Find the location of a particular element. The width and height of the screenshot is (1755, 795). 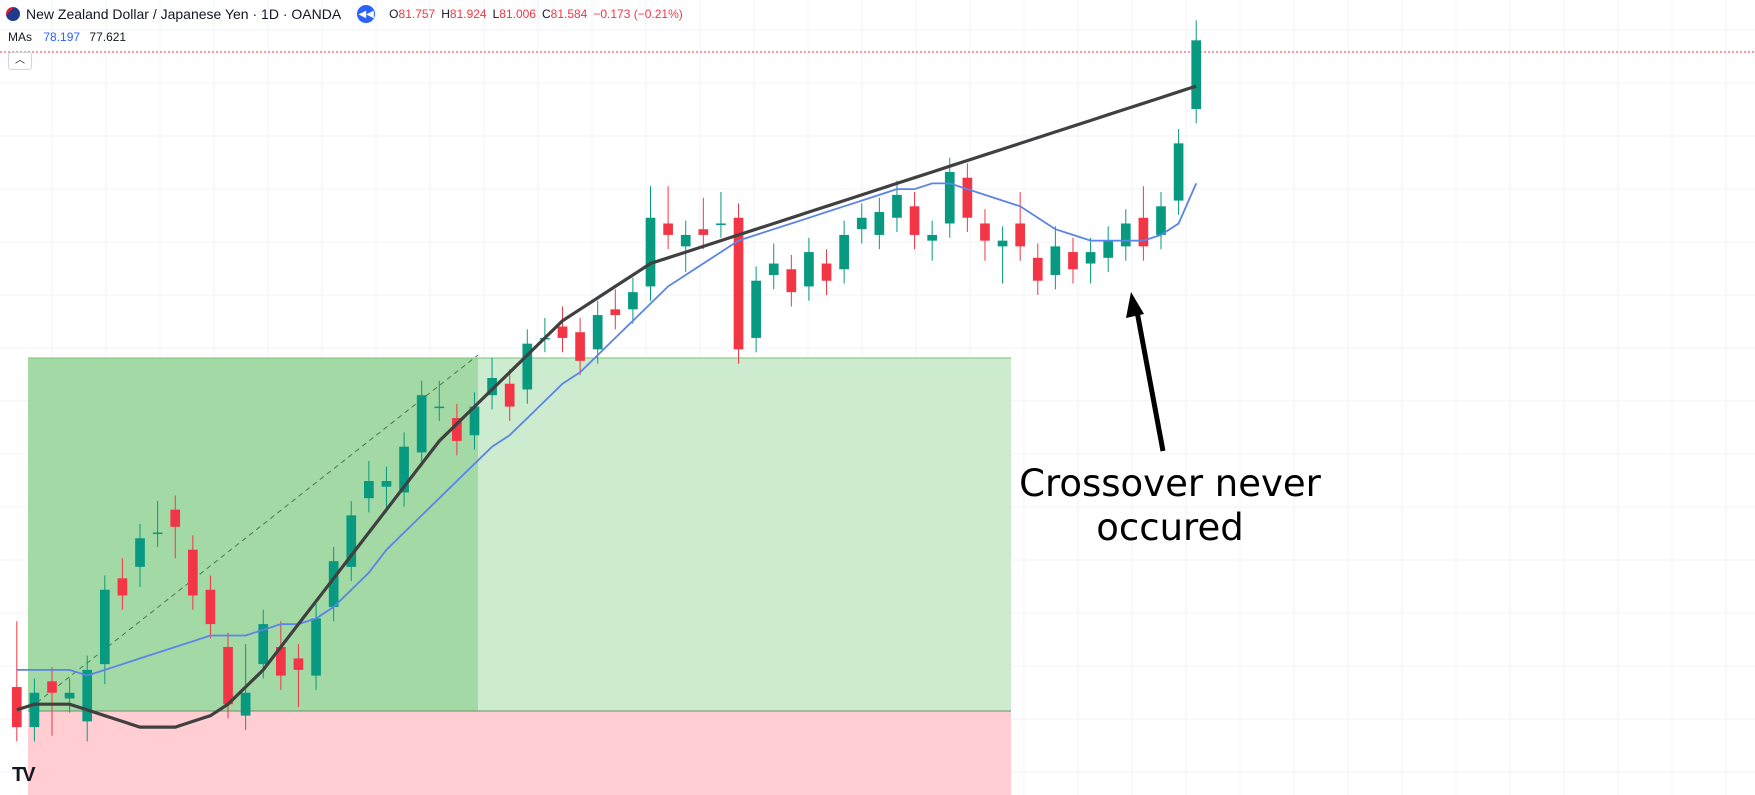

ma-slow-value: 77.621 is located at coordinates (108, 37).